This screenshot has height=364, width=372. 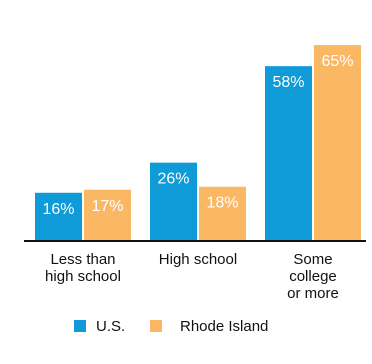 What do you see at coordinates (156, 326) in the screenshot?
I see `legend-swatch-rhode-island` at bounding box center [156, 326].